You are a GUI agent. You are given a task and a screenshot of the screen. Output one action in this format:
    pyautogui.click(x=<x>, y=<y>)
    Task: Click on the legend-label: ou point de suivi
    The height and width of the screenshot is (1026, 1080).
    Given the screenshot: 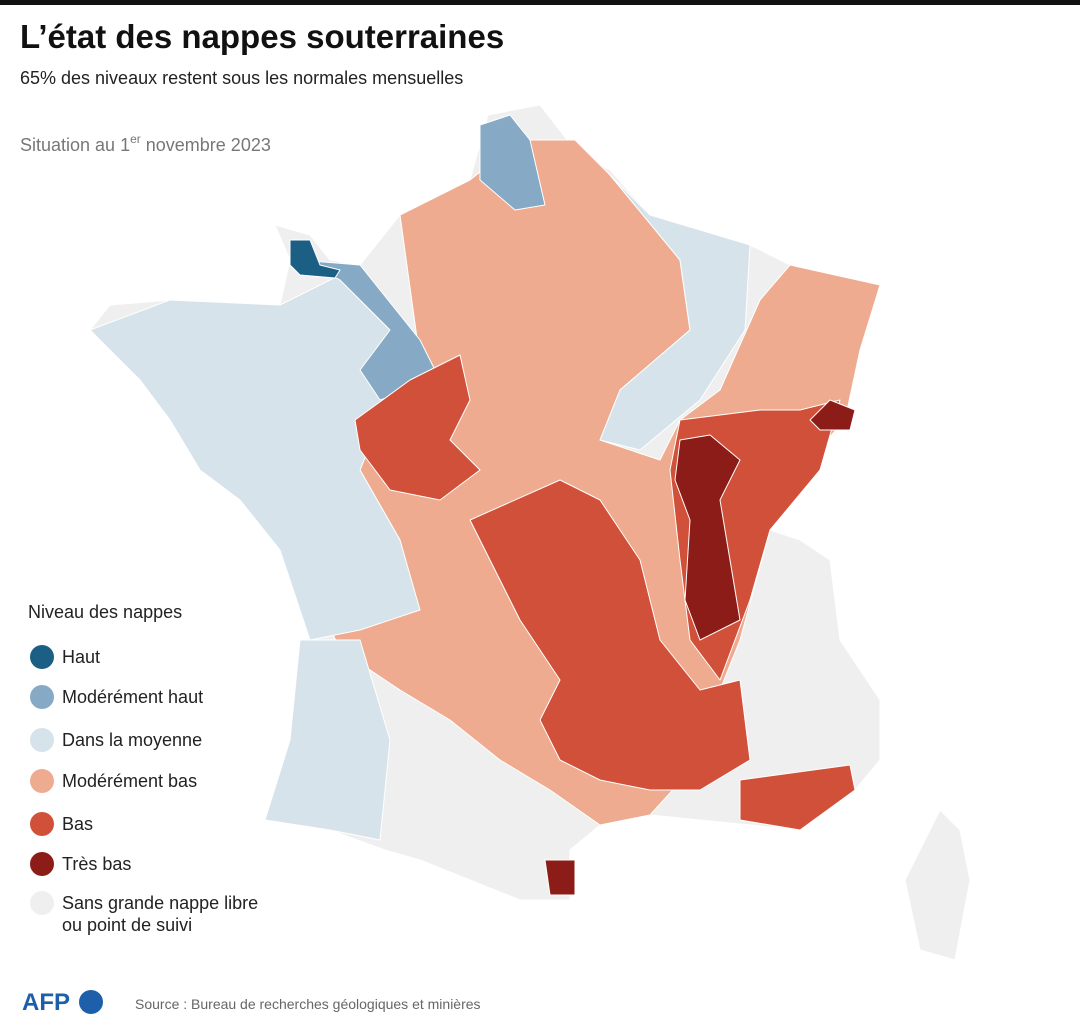 What is the action you would take?
    pyautogui.click(x=127, y=925)
    